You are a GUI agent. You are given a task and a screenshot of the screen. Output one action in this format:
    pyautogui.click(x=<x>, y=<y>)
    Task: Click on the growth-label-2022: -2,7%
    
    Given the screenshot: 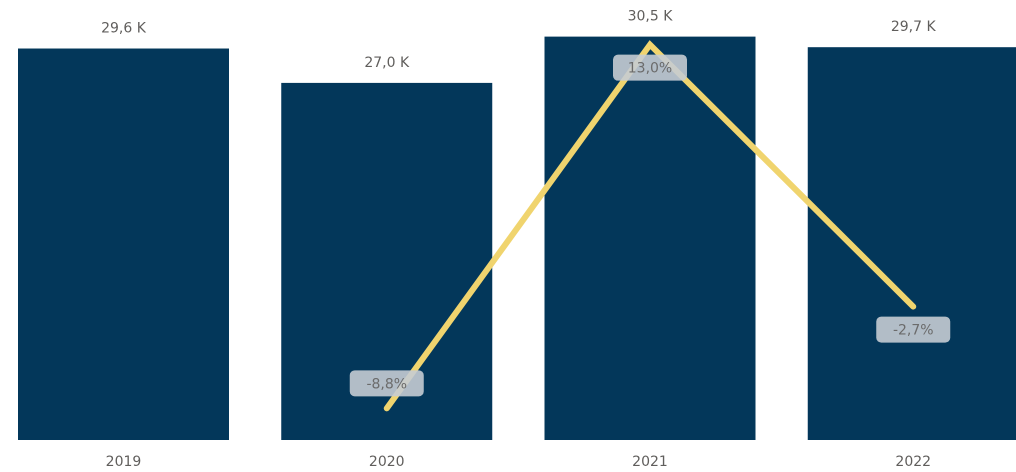 What is the action you would take?
    pyautogui.click(x=913, y=331)
    